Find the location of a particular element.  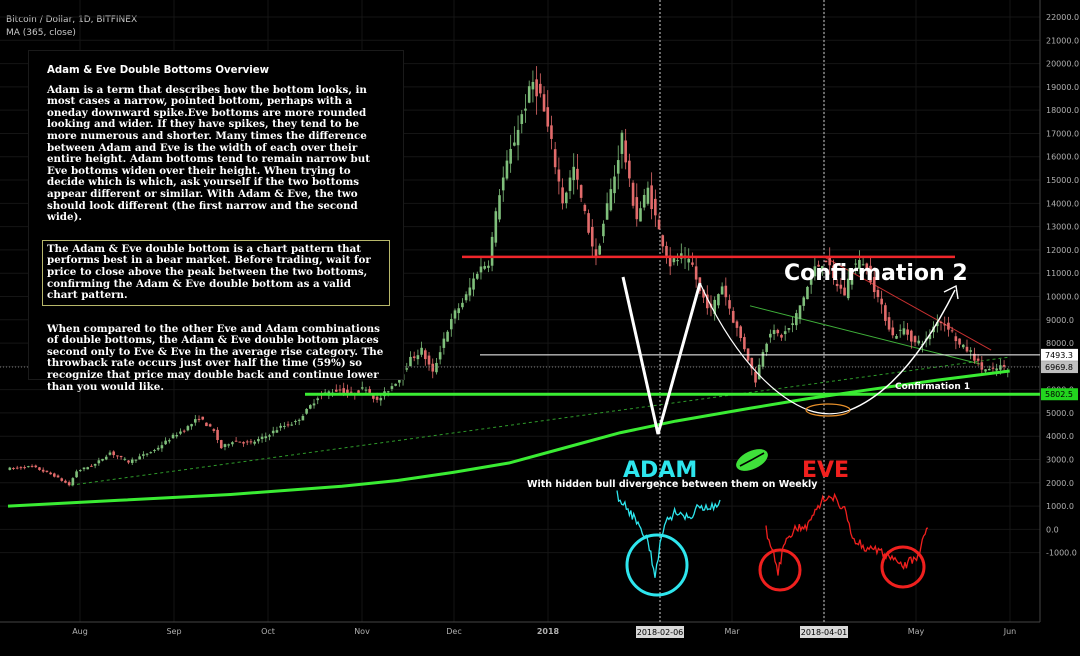

price-label-box is located at coordinates (1059, 367).